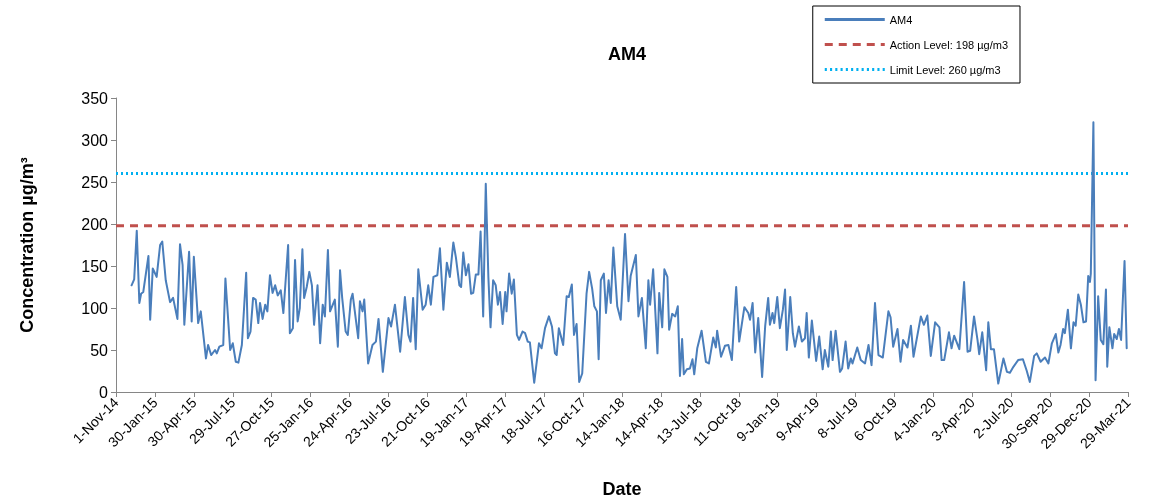  Describe the element at coordinates (95, 224) in the screenshot. I see `y-tick-label: 200` at that location.